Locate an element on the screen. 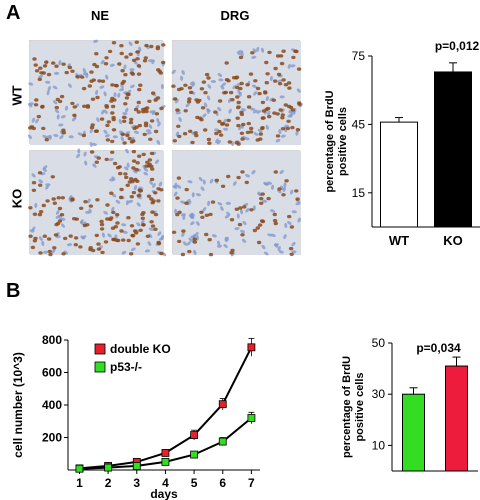 The height and width of the screenshot is (500, 480). chart-b-y-tick-label: 600 is located at coordinates (52, 373).